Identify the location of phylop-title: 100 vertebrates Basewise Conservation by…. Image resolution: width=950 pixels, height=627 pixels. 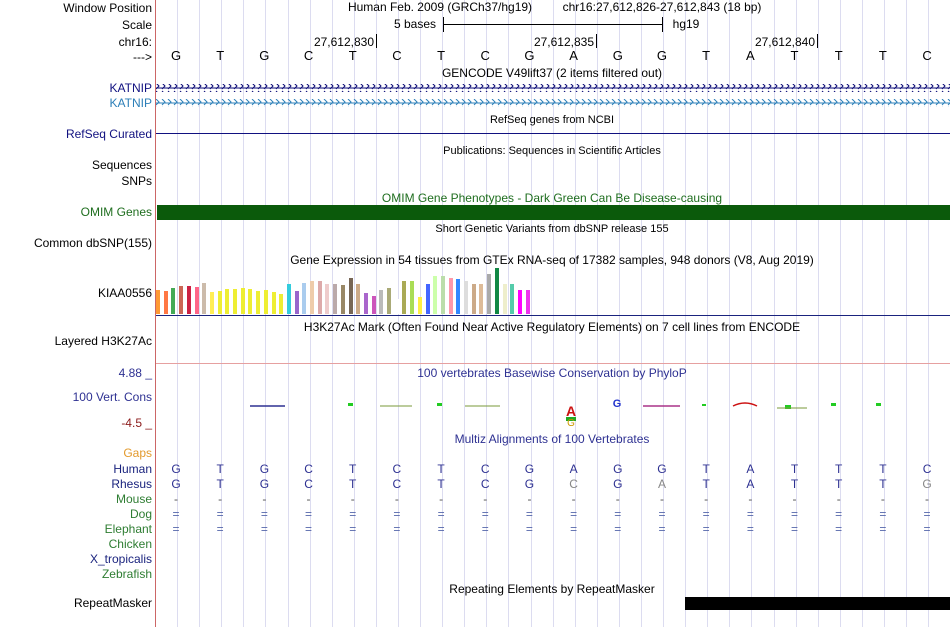
(552, 373).